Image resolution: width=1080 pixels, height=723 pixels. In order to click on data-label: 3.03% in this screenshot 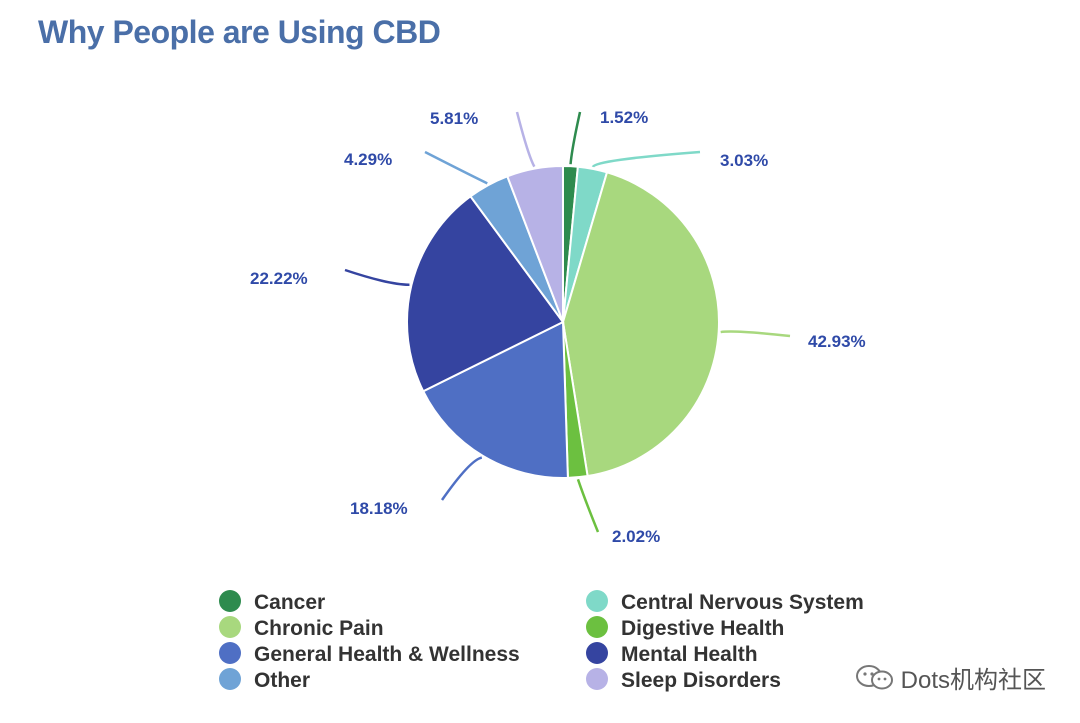, I will do `click(744, 160)`.